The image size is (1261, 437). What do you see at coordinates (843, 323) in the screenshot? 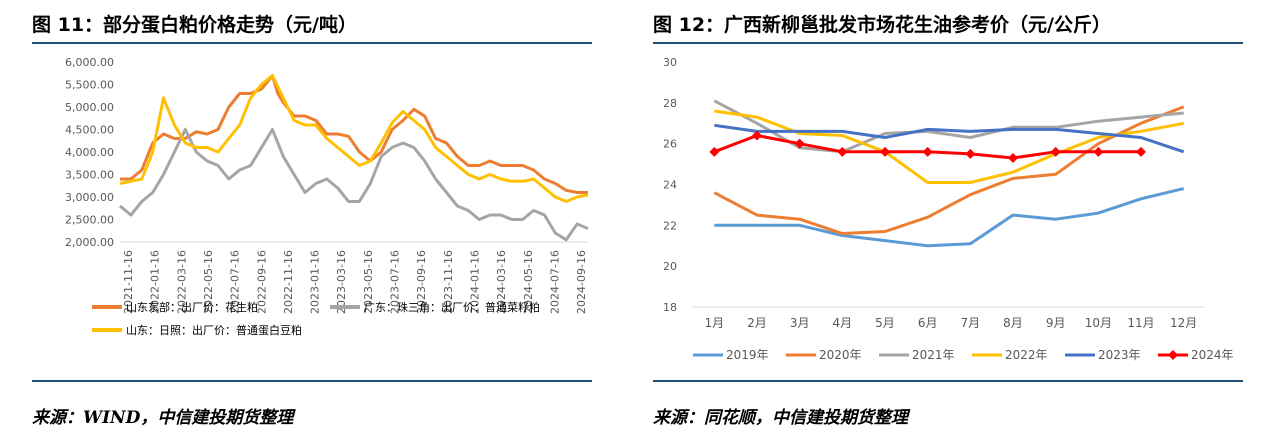
I see `x-tick-label: 4月` at bounding box center [843, 323].